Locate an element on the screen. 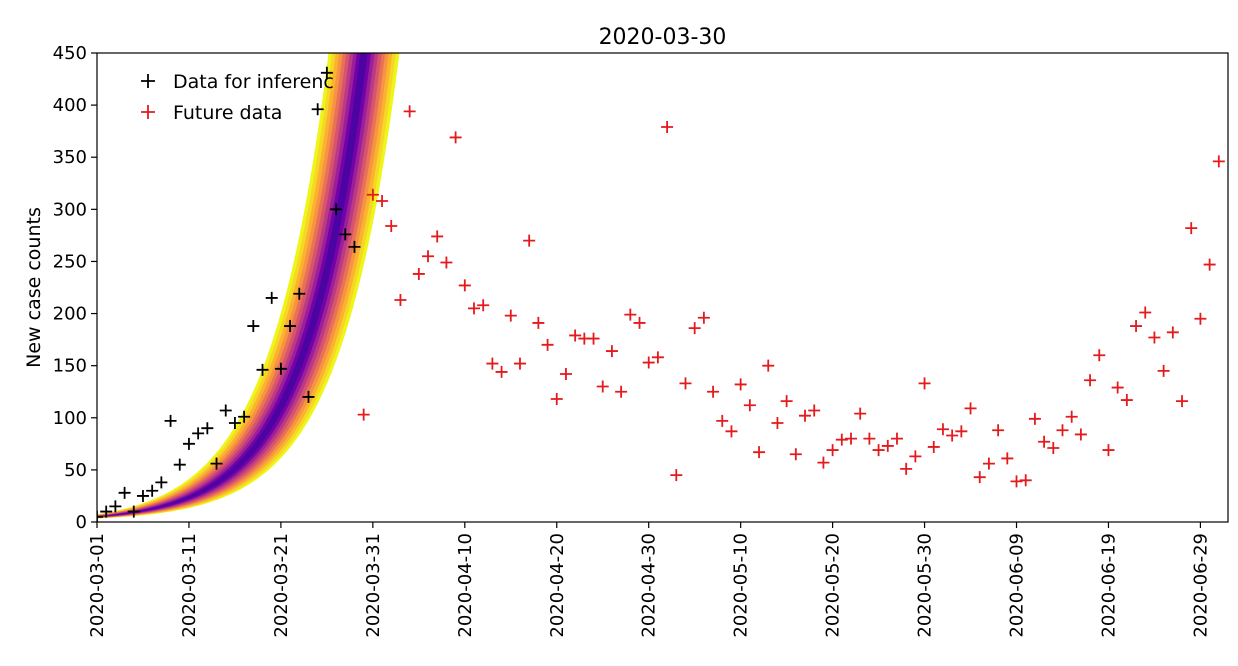 The image size is (1238, 666). chart-title: 2020-03-30 is located at coordinates (663, 37).